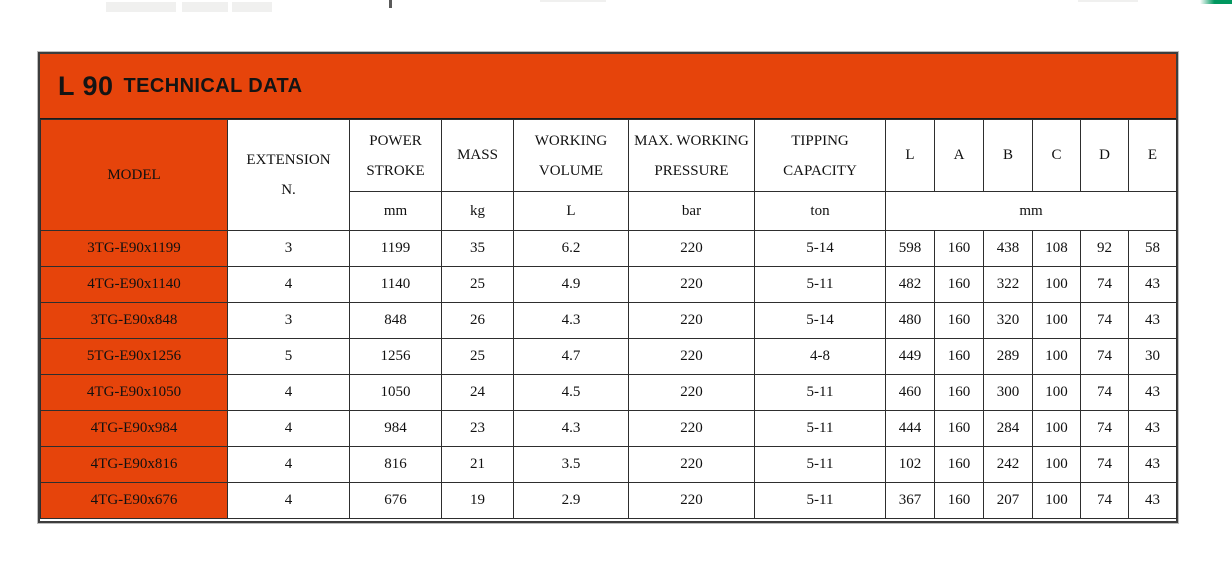 Image resolution: width=1232 pixels, height=583 pixels. What do you see at coordinates (395, 428) in the screenshot?
I see `value-cell: 984` at bounding box center [395, 428].